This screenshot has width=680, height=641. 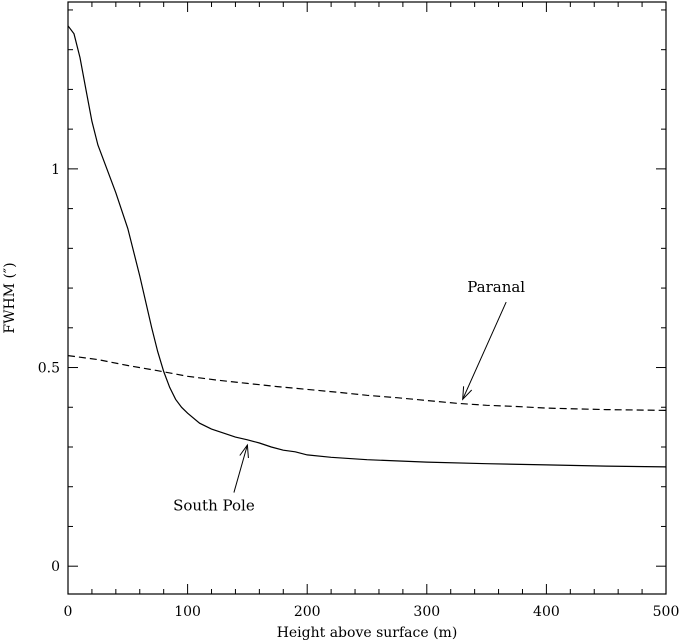 I want to click on x-tick-label: 400, so click(x=546, y=612).